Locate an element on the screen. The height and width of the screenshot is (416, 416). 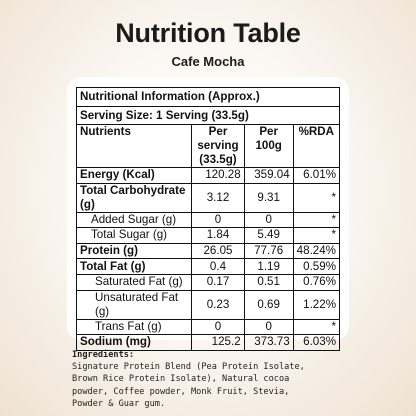
table-row-total-carbohydrate: Total Carbohydrate (g) 3.12 9.31 * is located at coordinates (208, 197).